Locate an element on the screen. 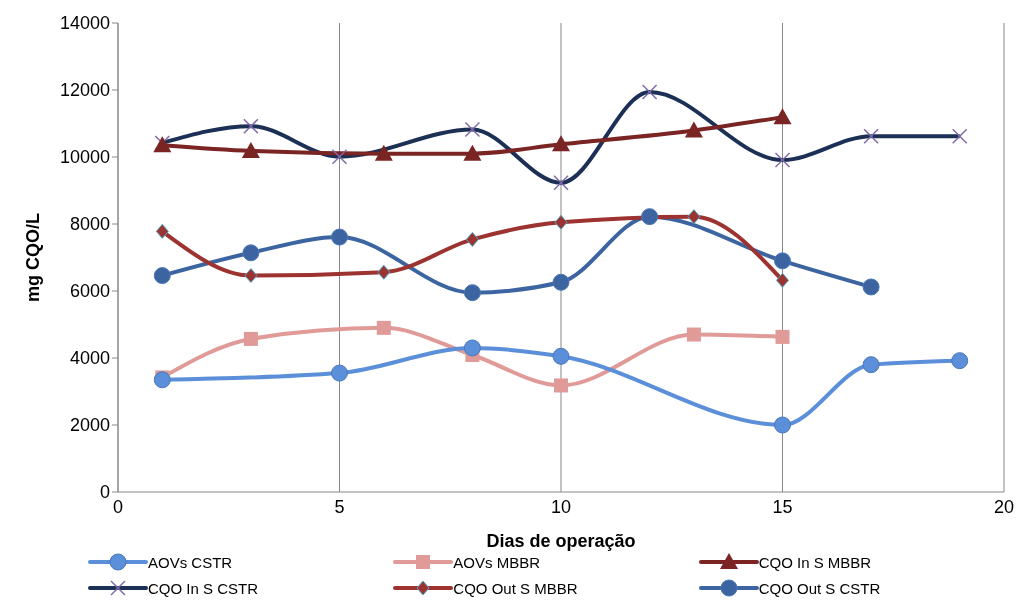 Image resolution: width=1032 pixels, height=611 pixels. legend-label: CQO In S CSTR is located at coordinates (203, 588).